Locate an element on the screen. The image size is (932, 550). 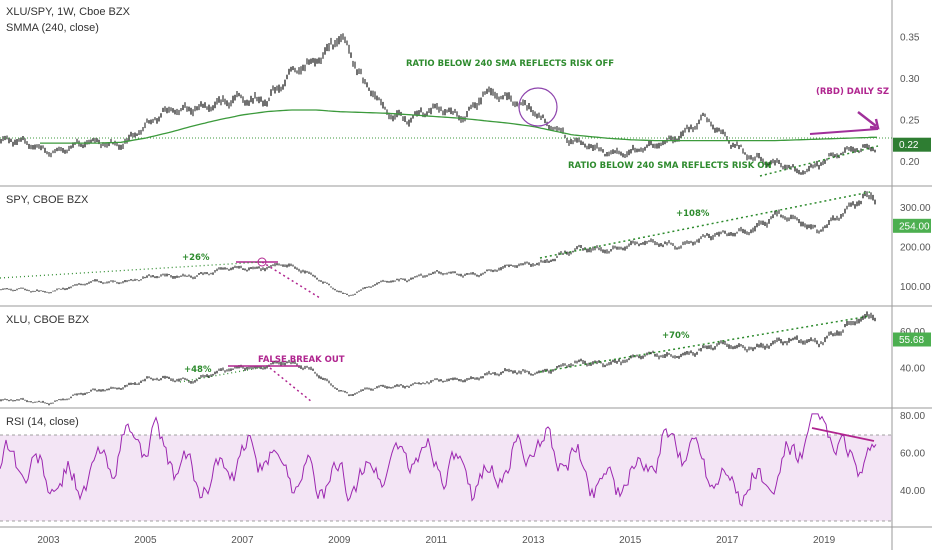
time-axis-label: 2017 is located at coordinates (727, 540).